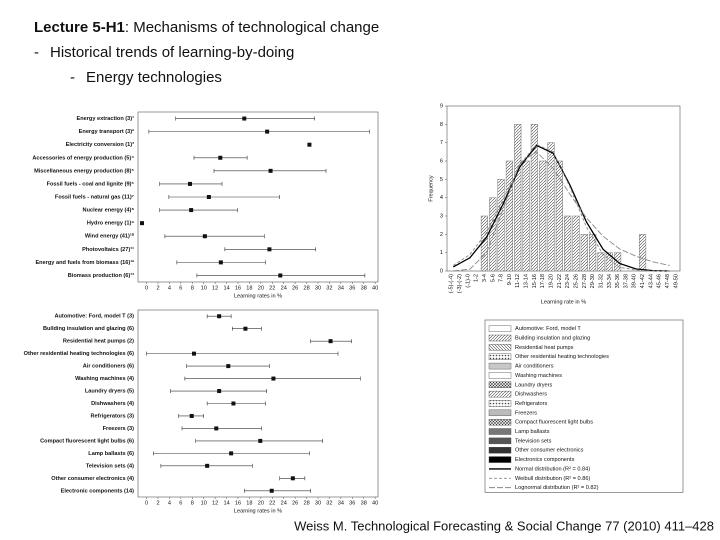  What do you see at coordinates (252, 27) in the screenshot?
I see `title-topic: : Mechanisms of technological change` at bounding box center [252, 27].